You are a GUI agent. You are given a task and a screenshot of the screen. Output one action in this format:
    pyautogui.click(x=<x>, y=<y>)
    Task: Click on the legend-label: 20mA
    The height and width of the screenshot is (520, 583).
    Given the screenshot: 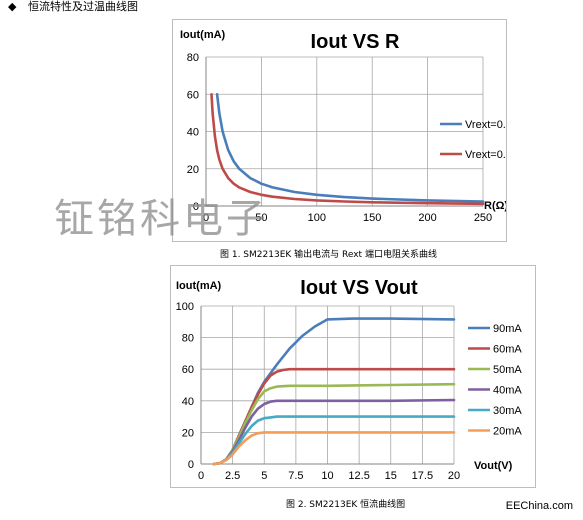 What is the action you would take?
    pyautogui.click(x=507, y=432)
    